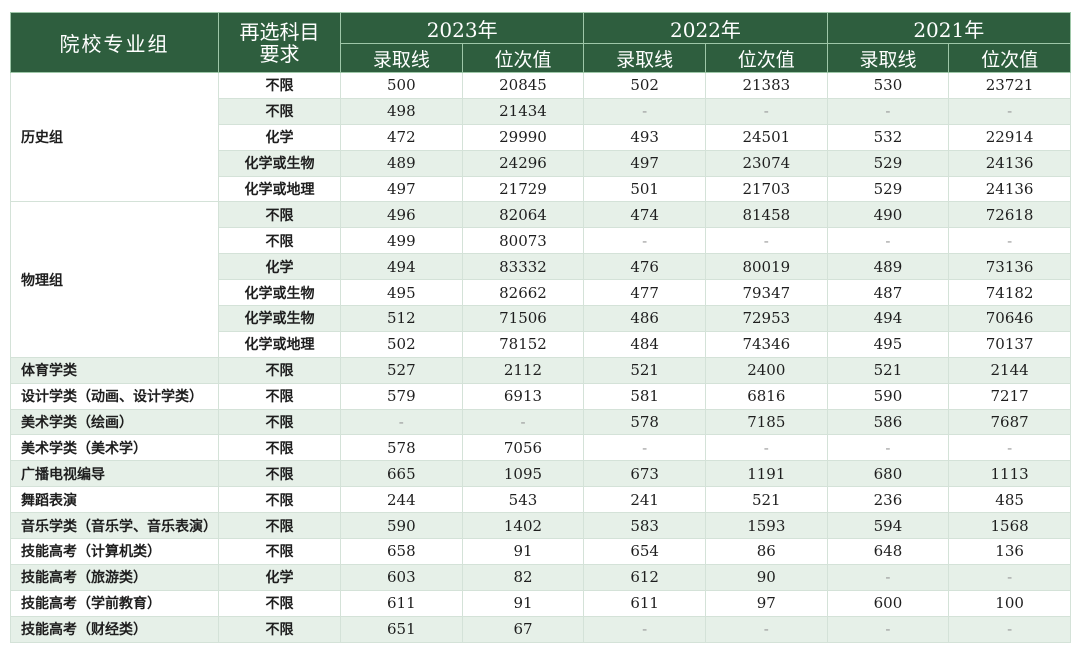 The image size is (1080, 660). I want to click on score-cell: 673, so click(644, 474).